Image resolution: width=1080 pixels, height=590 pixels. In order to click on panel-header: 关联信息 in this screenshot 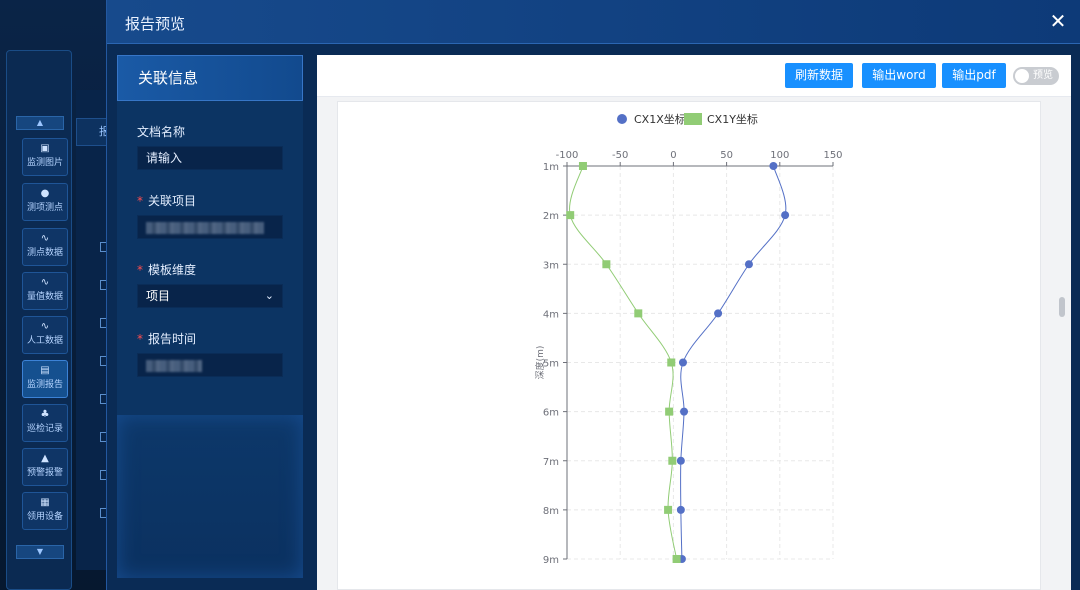, I will do `click(210, 78)`.